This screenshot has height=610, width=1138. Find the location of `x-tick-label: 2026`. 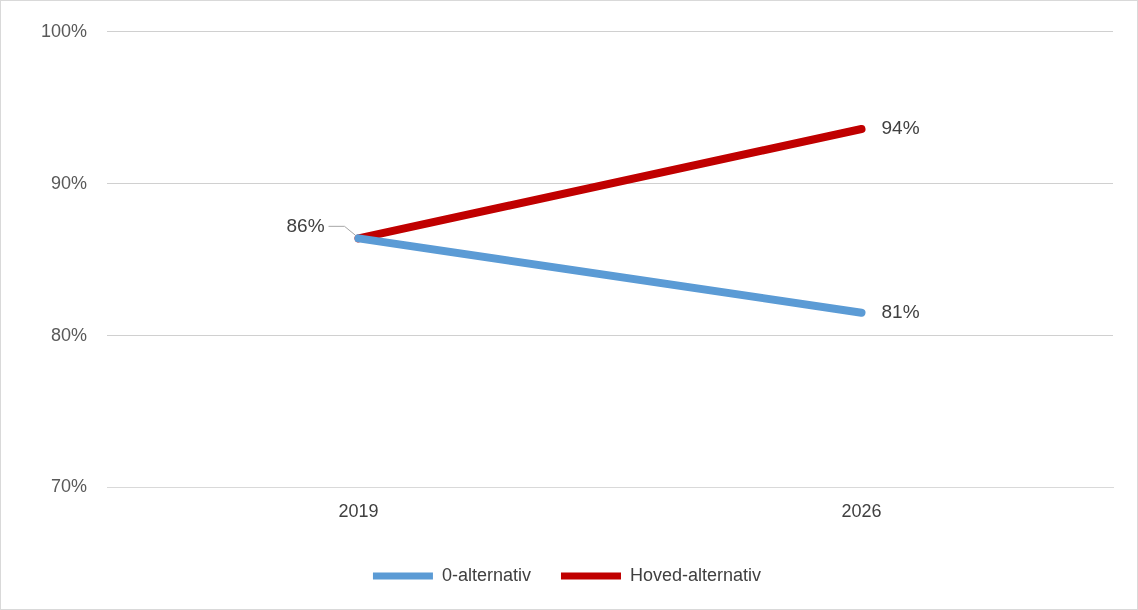

x-tick-label: 2026 is located at coordinates (861, 511).